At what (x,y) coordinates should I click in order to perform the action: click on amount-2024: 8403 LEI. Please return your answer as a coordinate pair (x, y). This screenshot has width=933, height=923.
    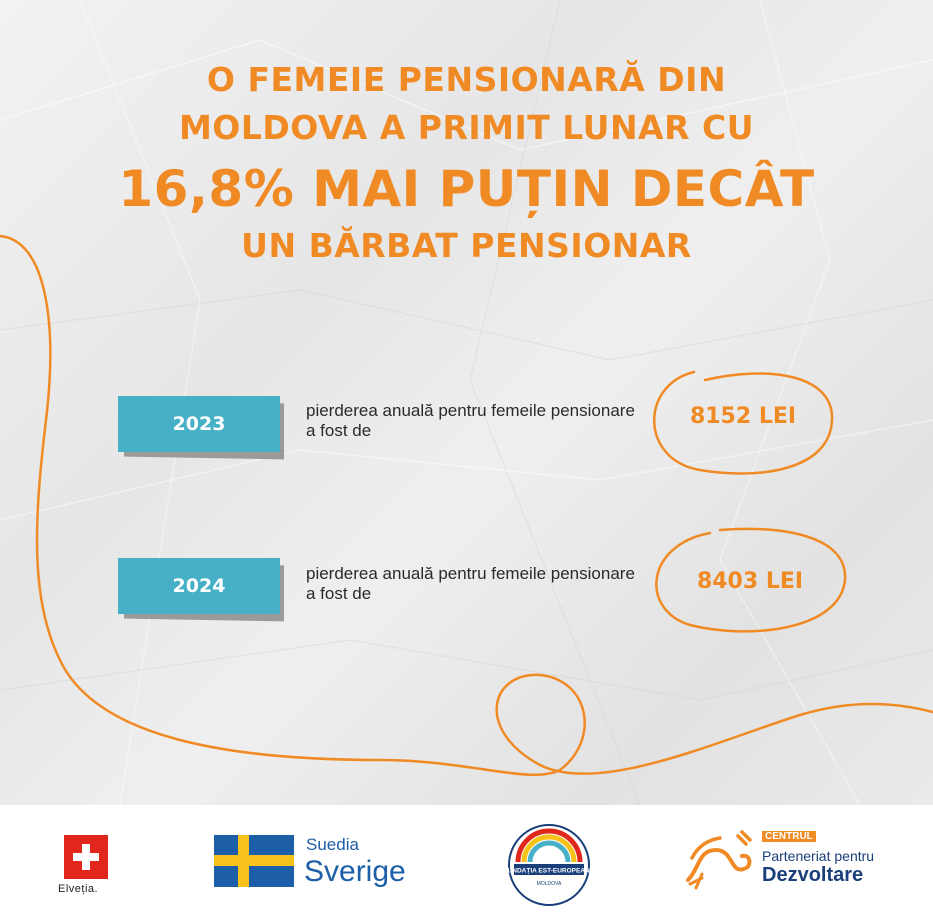
    Looking at the image, I should click on (750, 581).